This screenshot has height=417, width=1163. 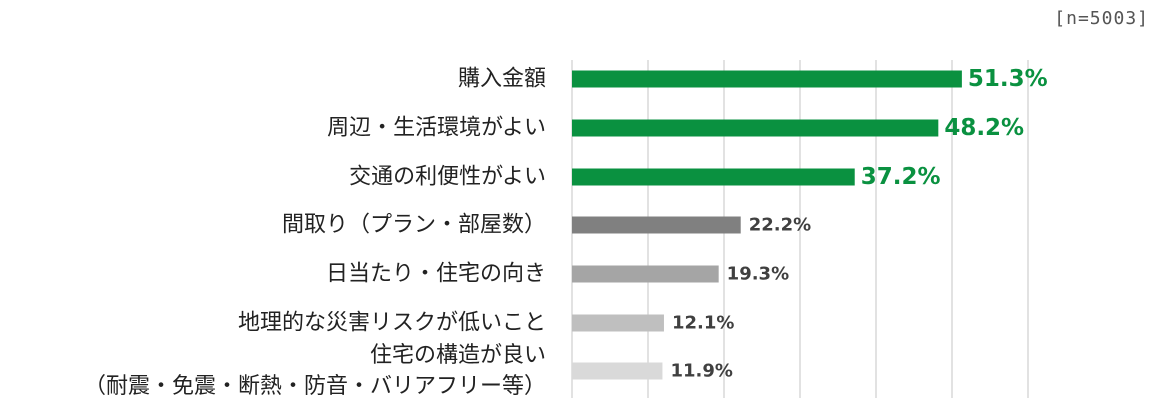 I want to click on value-label-0: 51.3%, so click(x=1008, y=79).